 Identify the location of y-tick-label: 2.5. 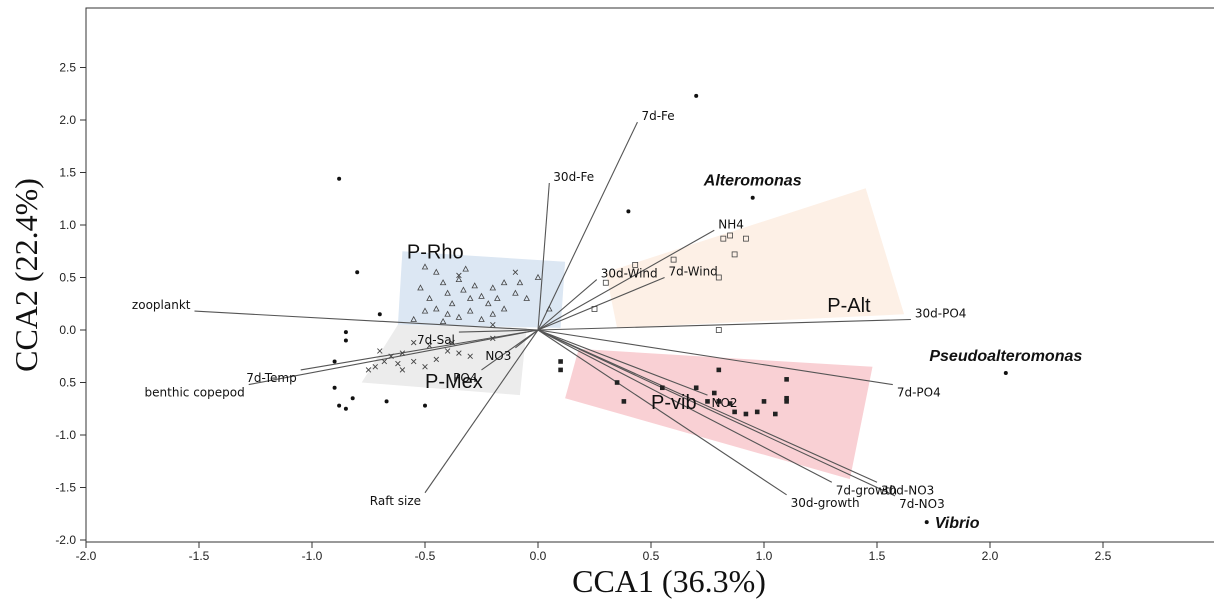
(67, 68).